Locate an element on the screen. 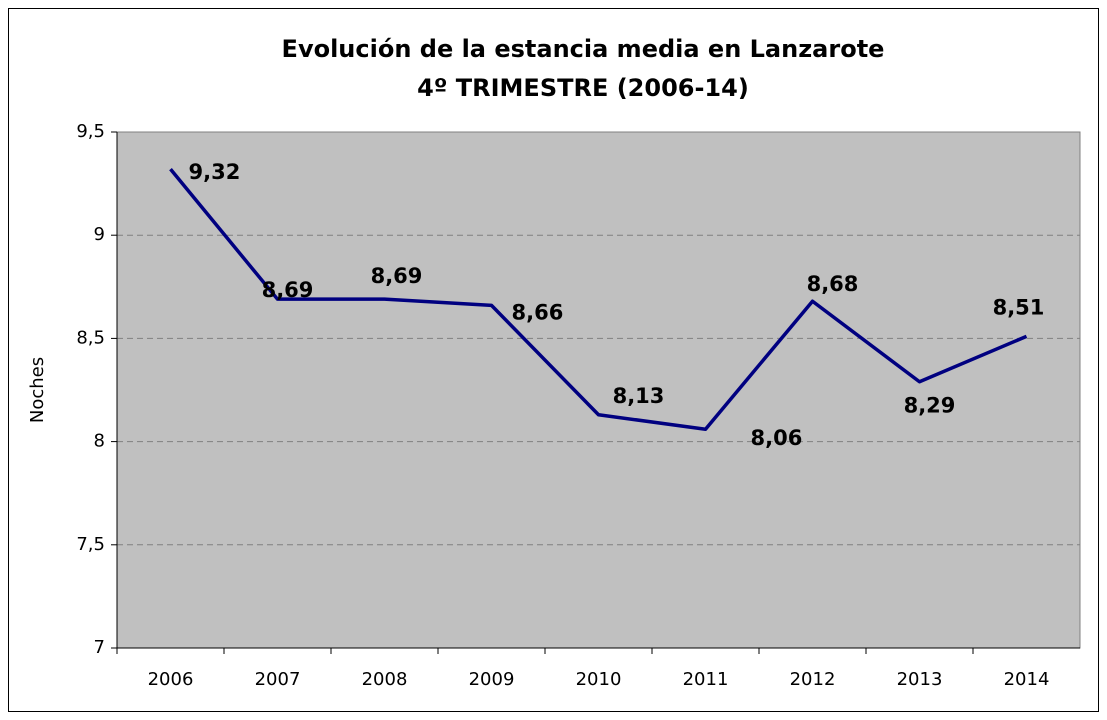  x-tick-label: 2012 is located at coordinates (813, 679).